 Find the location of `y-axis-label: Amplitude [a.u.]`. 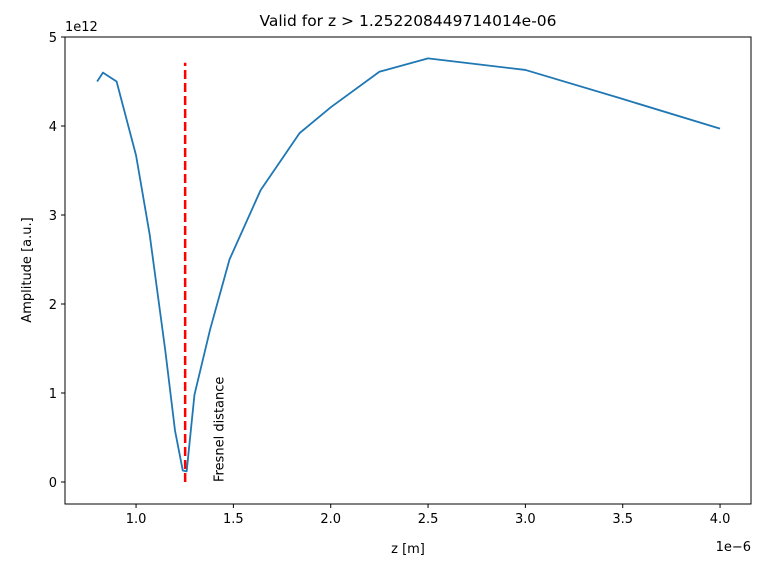

y-axis-label: Amplitude [a.u.] is located at coordinates (27, 269).